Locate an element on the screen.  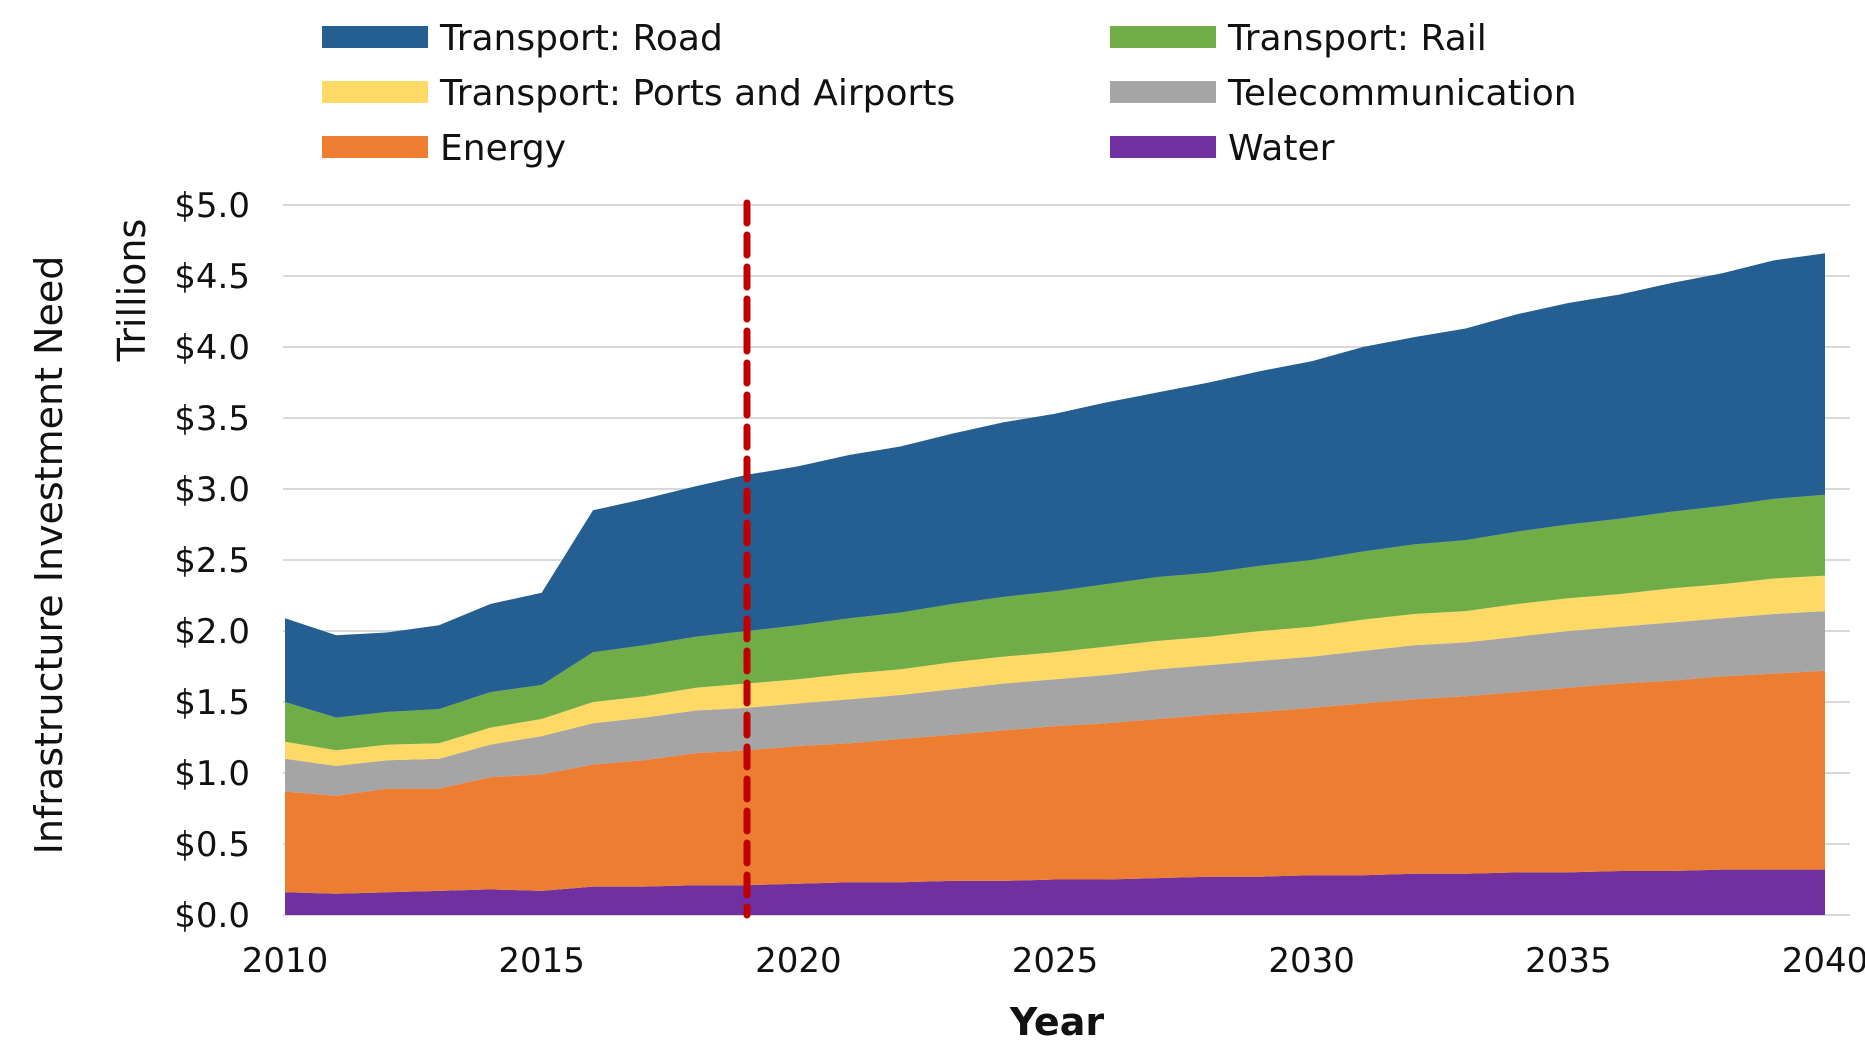
legend-item: Transport: Ports and Airports is located at coordinates (638, 93).